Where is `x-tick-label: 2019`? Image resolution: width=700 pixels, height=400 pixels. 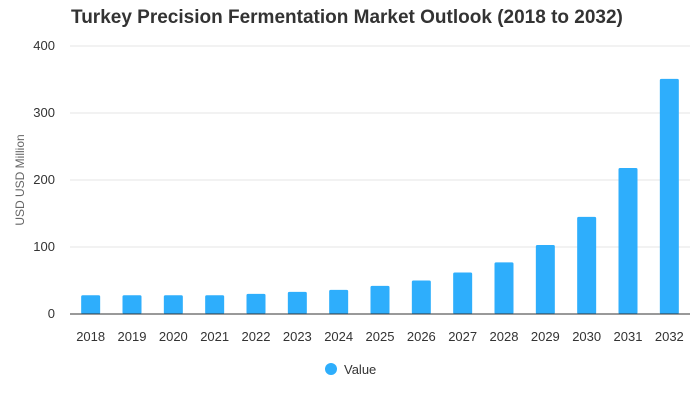
x-tick-label: 2019 is located at coordinates (132, 336).